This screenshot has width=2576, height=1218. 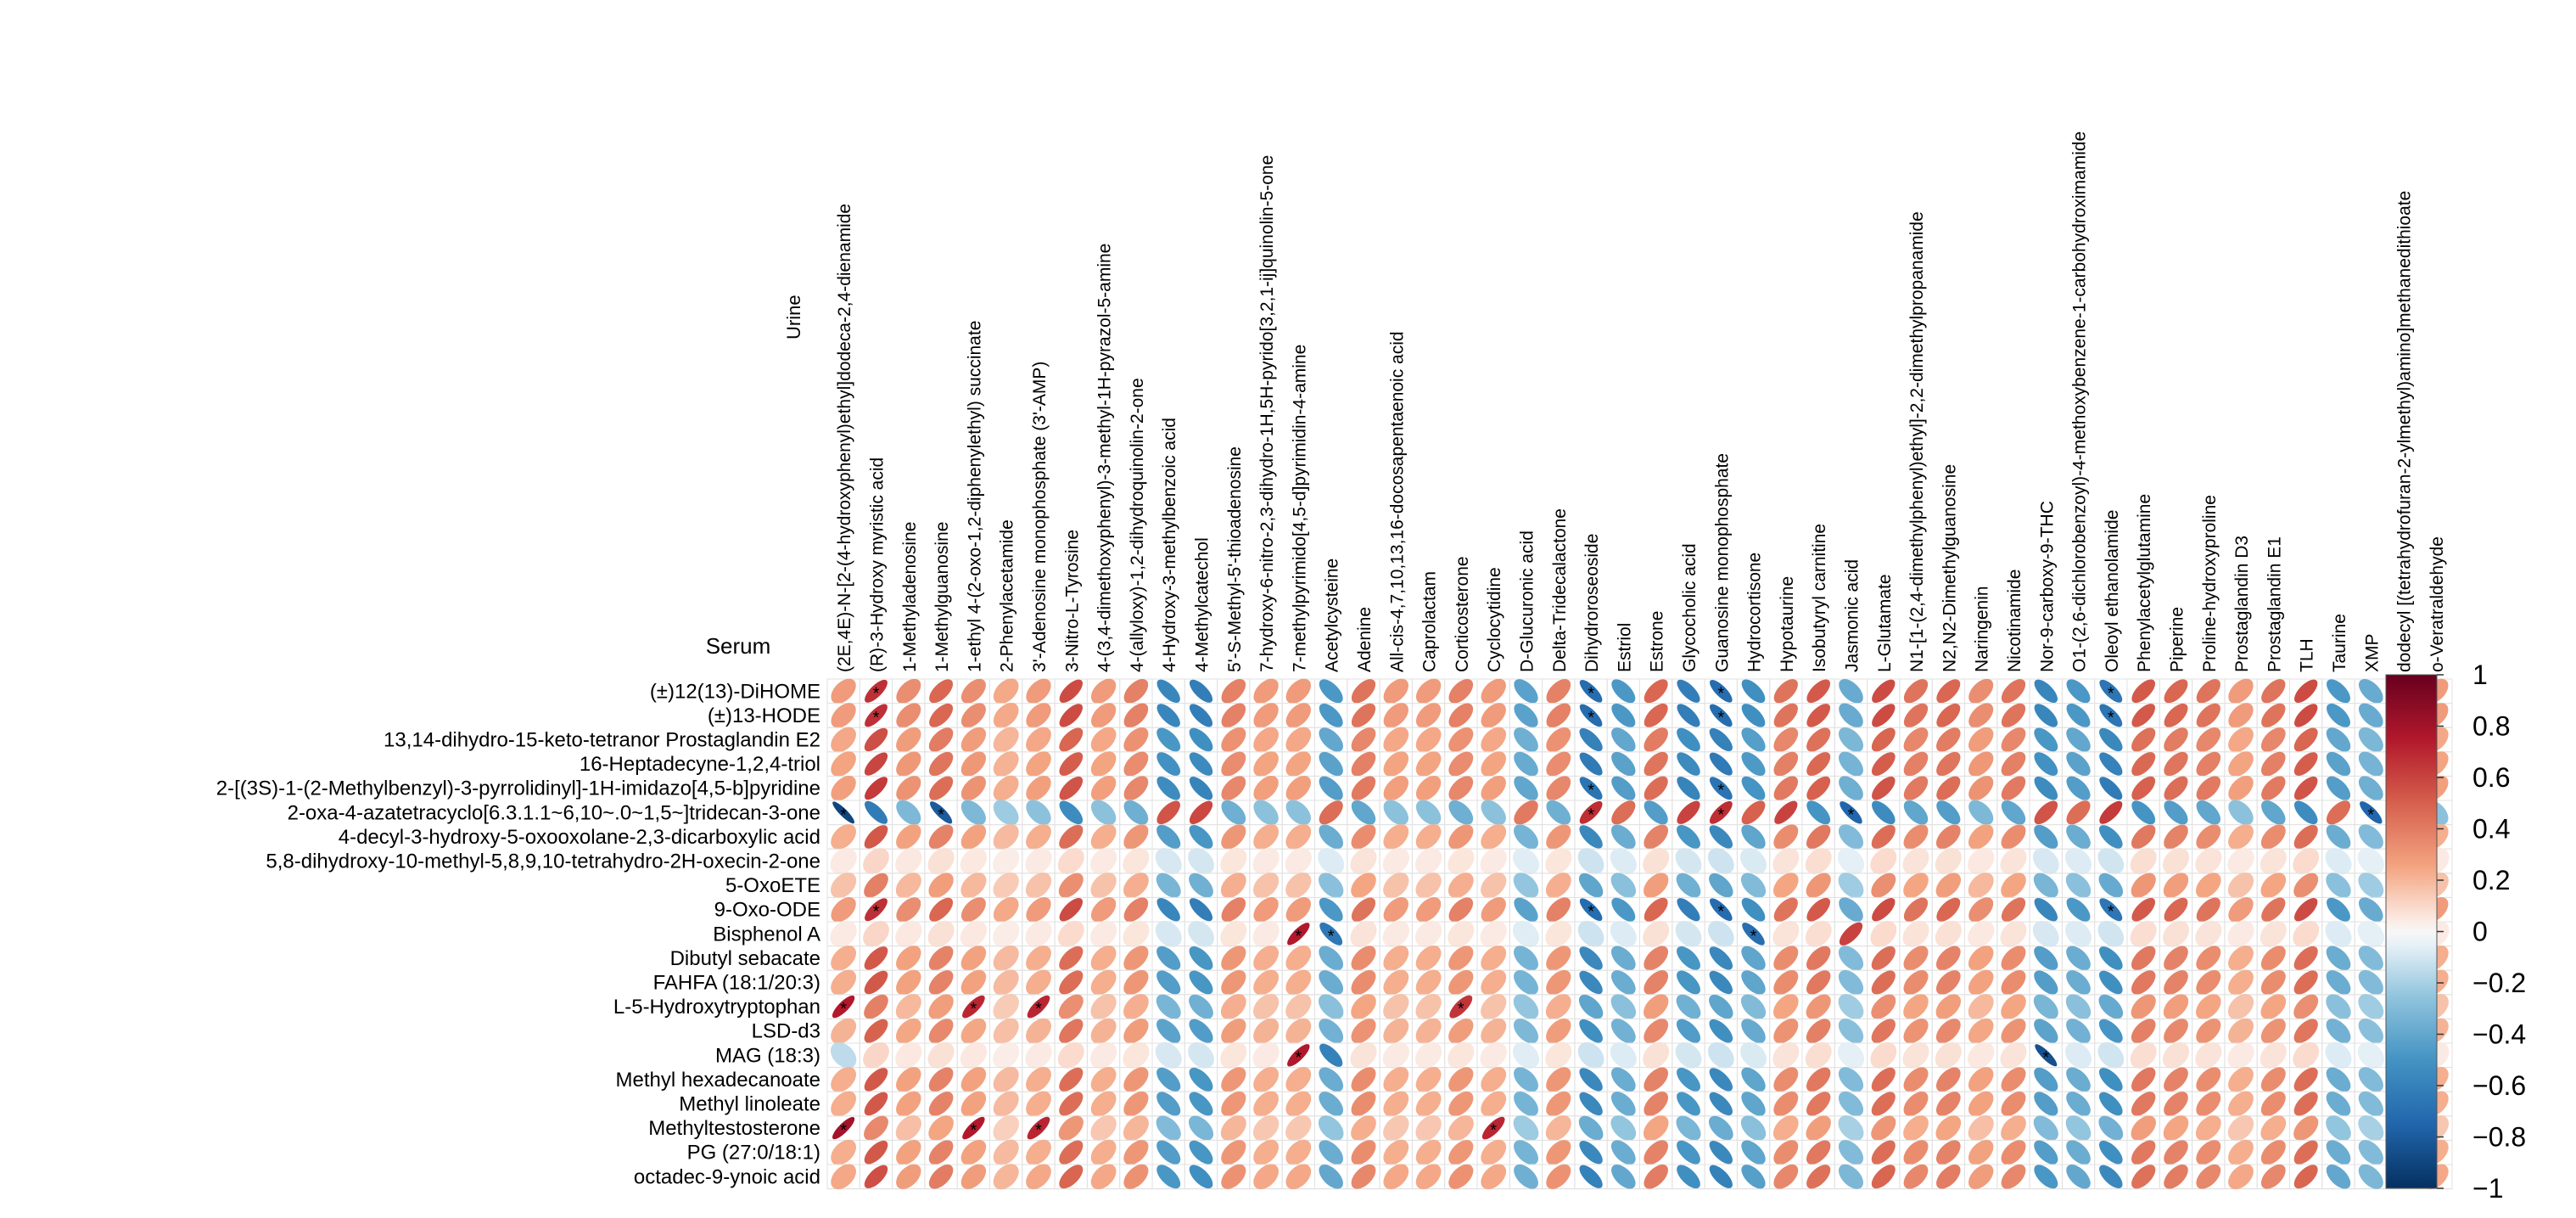 I want to click on row-label: PG (27:0/18:1), so click(x=753, y=1153).